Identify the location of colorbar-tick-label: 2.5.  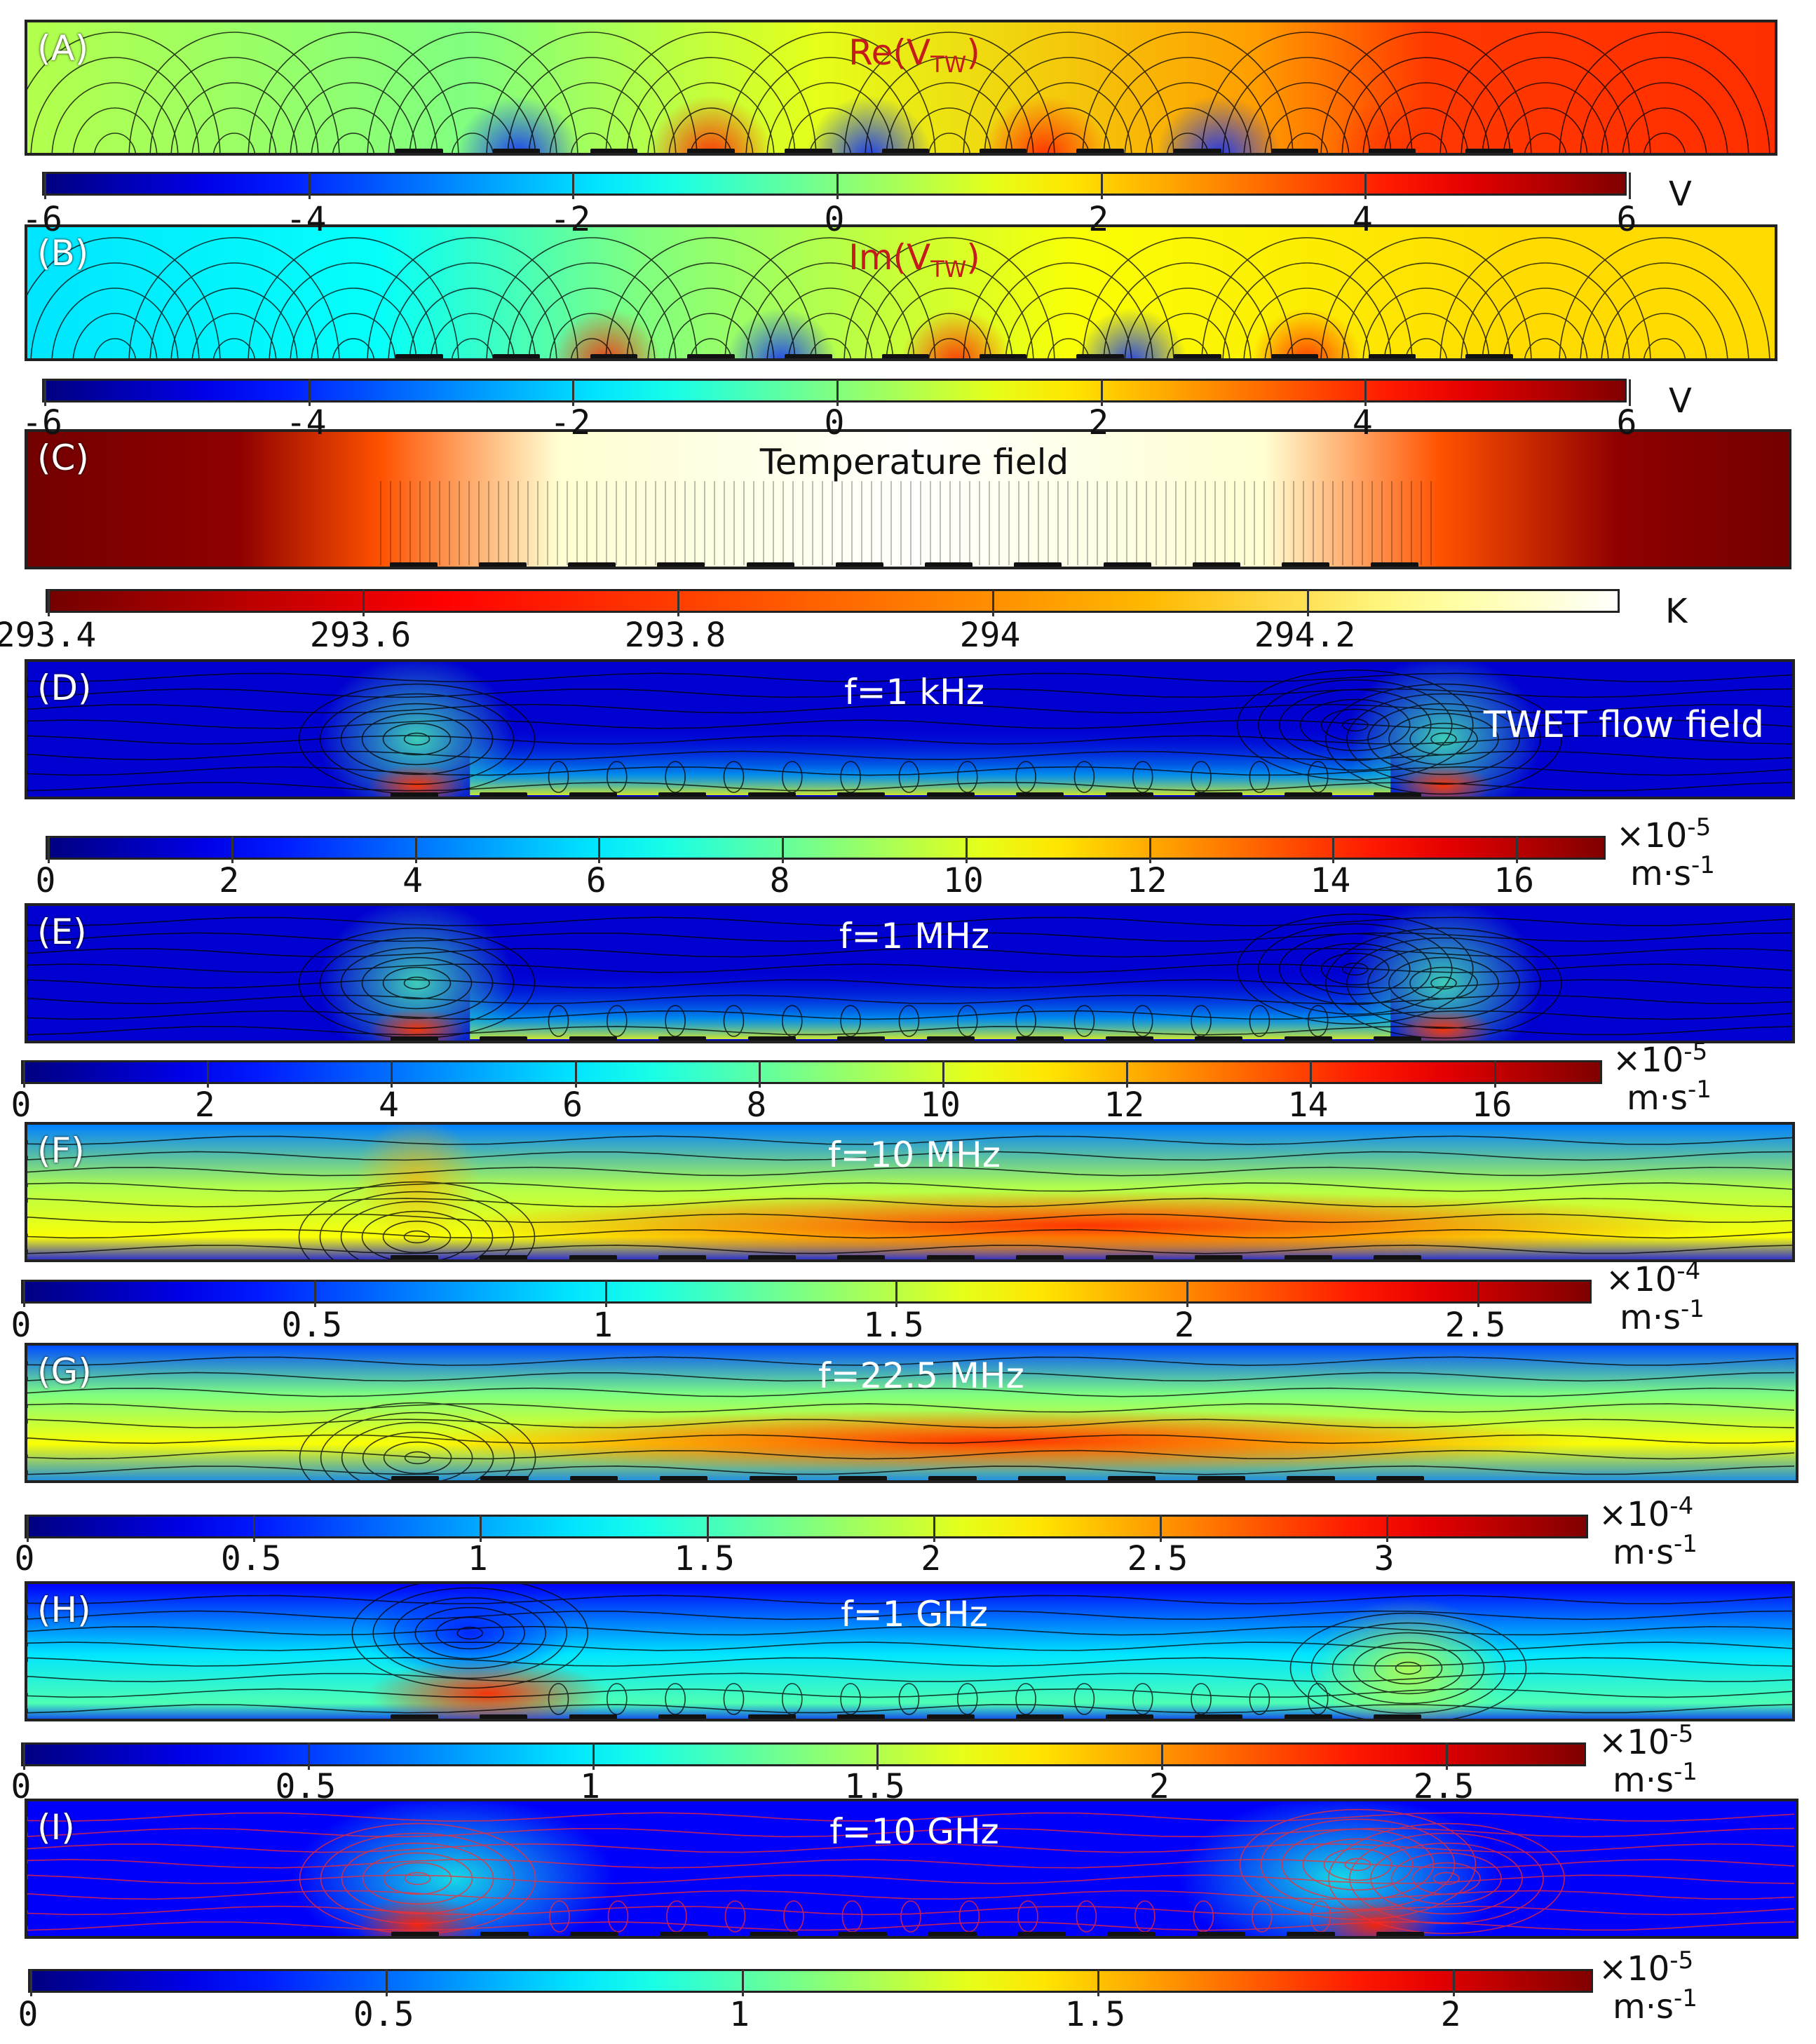
(1475, 1325).